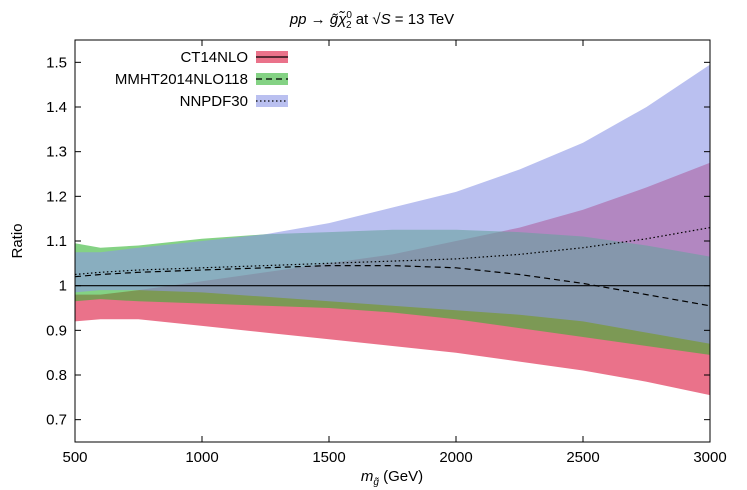  I want to click on y-tick-label: 1.2, so click(56, 196).